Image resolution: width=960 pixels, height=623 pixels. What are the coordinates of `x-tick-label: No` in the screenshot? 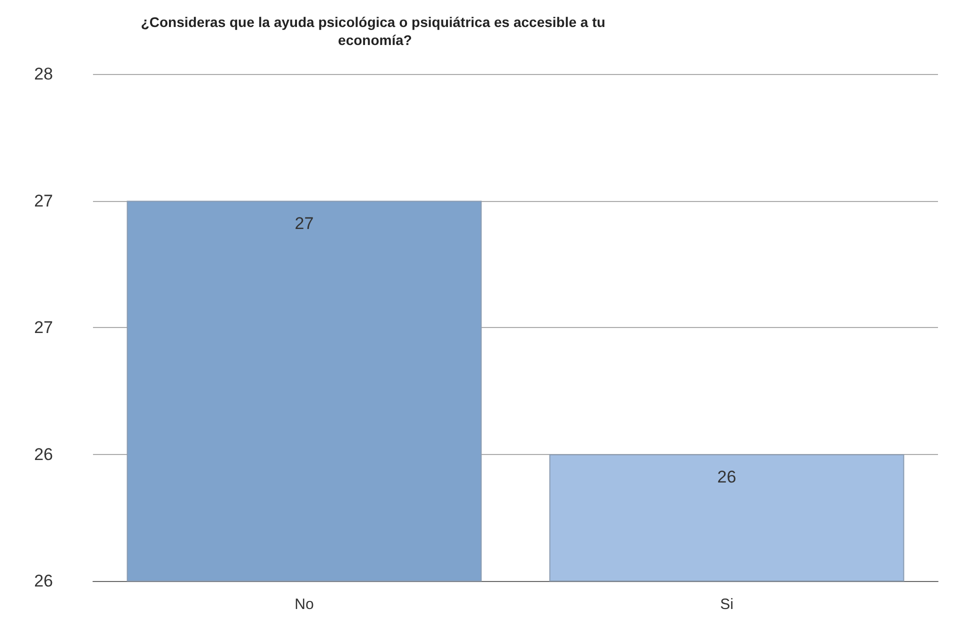 It's located at (304, 604).